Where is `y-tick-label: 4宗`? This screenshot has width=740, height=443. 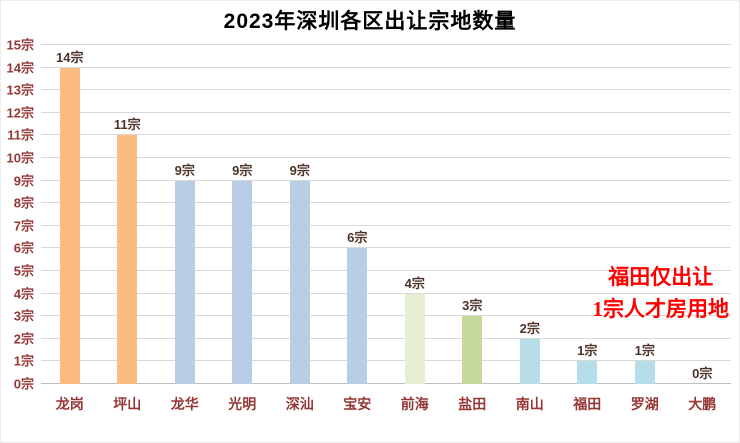
y-tick-label: 4宗 is located at coordinates (23, 294).